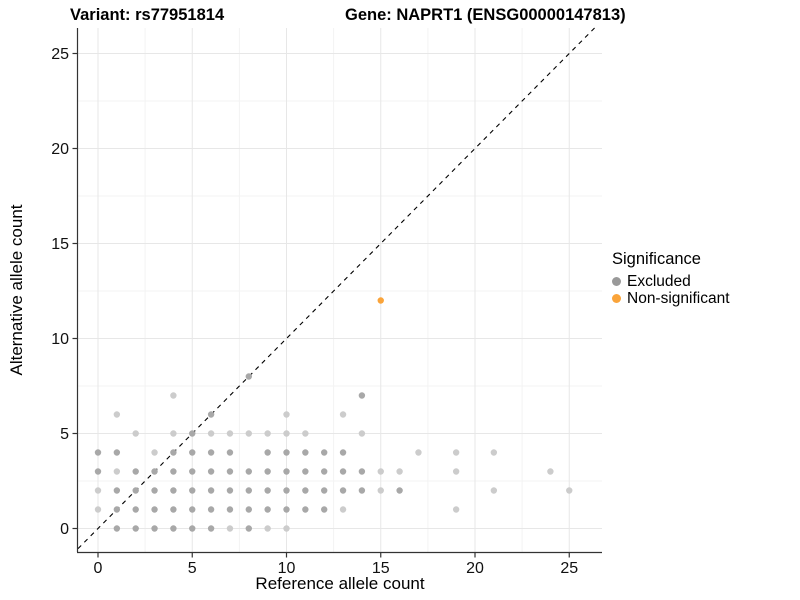  Describe the element at coordinates (287, 568) in the screenshot. I see `x-tick-label: 10` at that location.